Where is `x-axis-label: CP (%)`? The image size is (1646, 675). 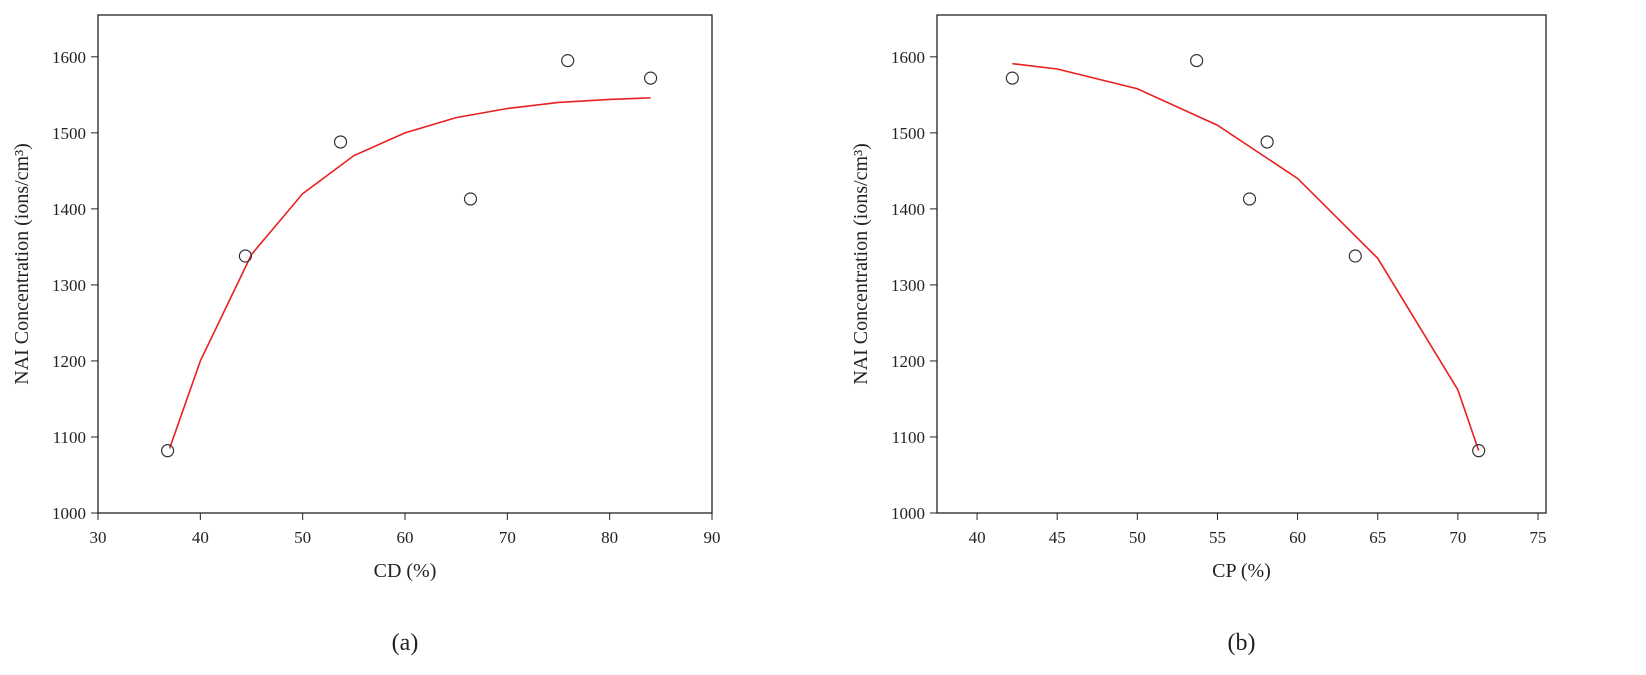
x-axis-label: CP (%) is located at coordinates (1241, 571).